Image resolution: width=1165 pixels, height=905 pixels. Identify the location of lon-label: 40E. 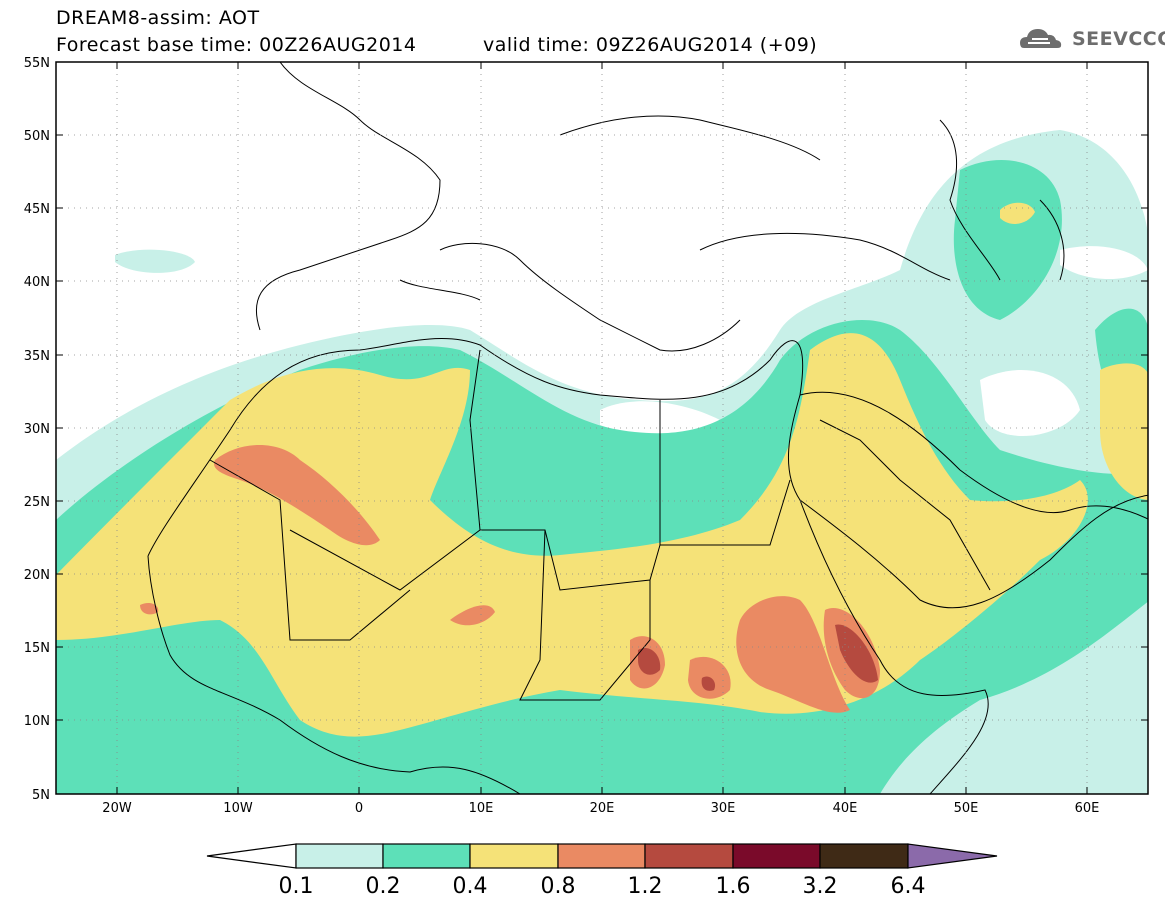
(845, 808).